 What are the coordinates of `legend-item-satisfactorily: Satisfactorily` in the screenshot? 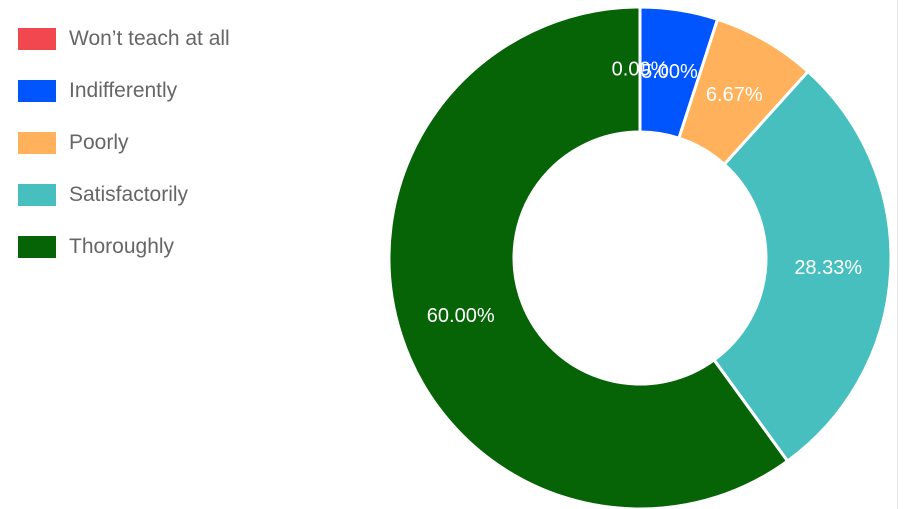 It's located at (124, 195).